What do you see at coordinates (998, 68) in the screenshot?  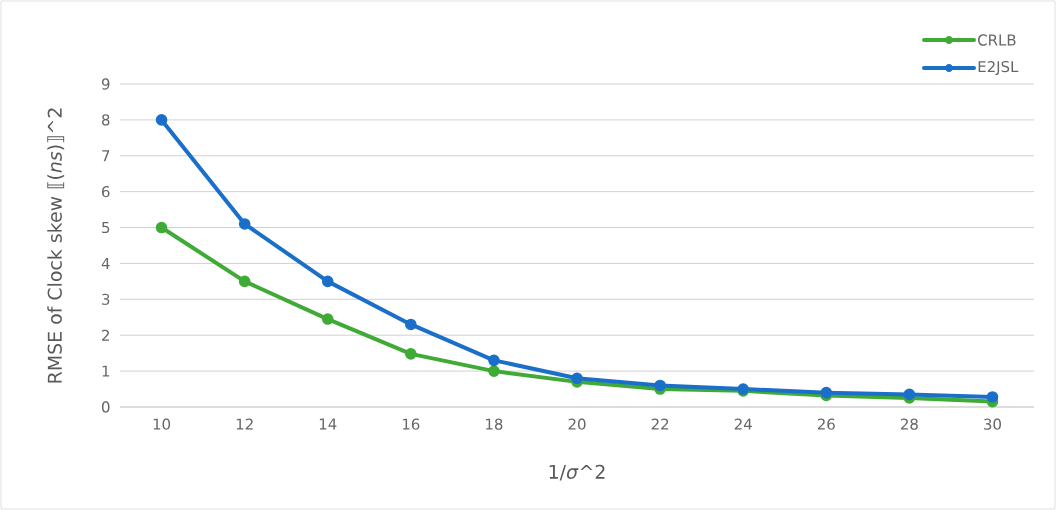 I see `legend-label: E2JSL` at bounding box center [998, 68].